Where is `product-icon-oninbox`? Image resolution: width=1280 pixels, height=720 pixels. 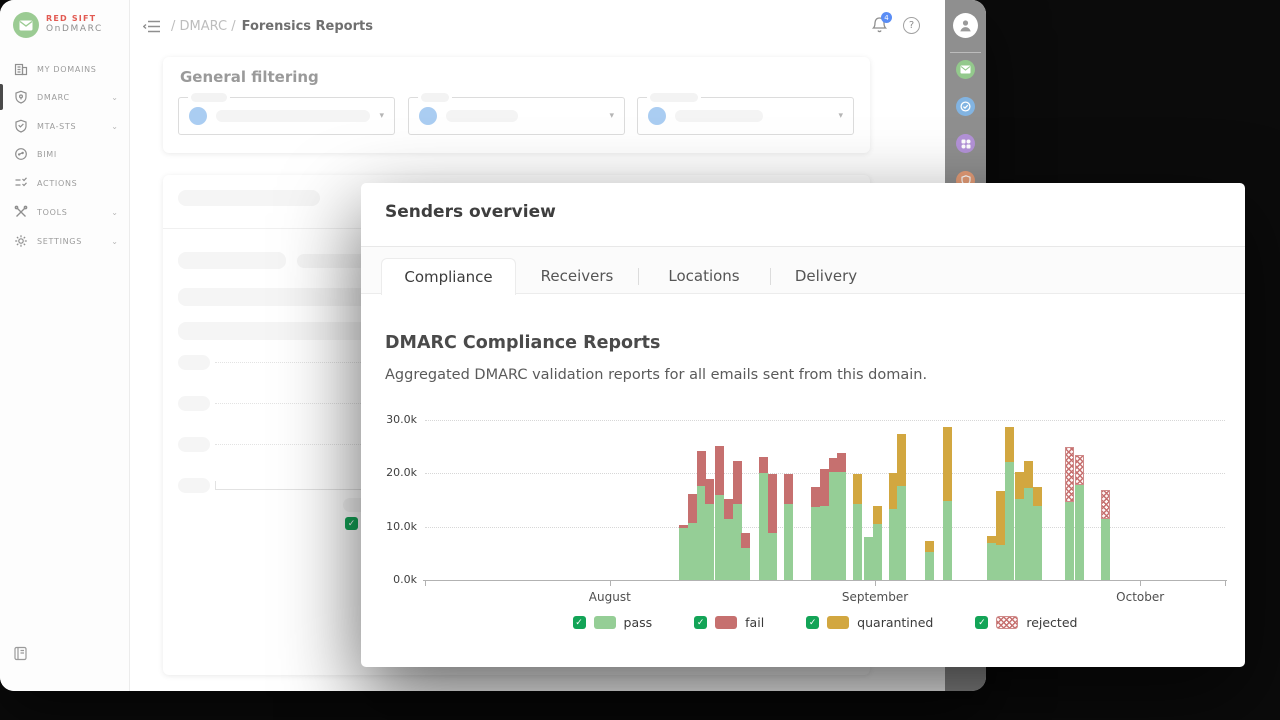 product-icon-oninbox is located at coordinates (965, 106).